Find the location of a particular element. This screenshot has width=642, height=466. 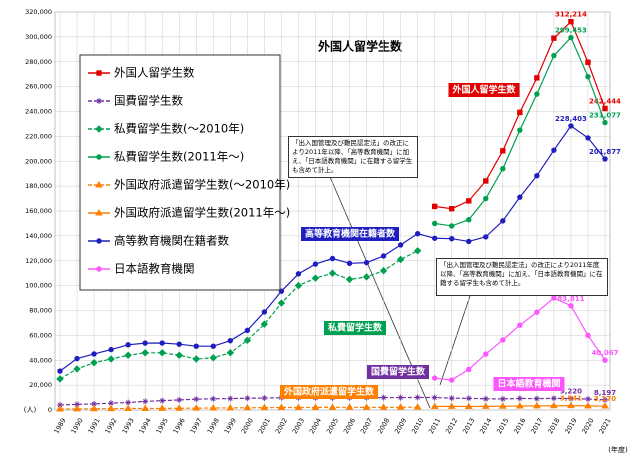

y-tick-label: 160,000 is located at coordinates (38, 211).